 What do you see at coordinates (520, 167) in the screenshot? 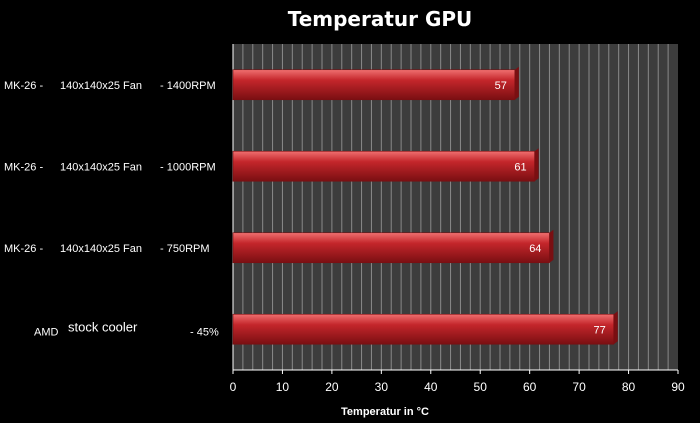
I see `bar-data-label: 61` at bounding box center [520, 167].